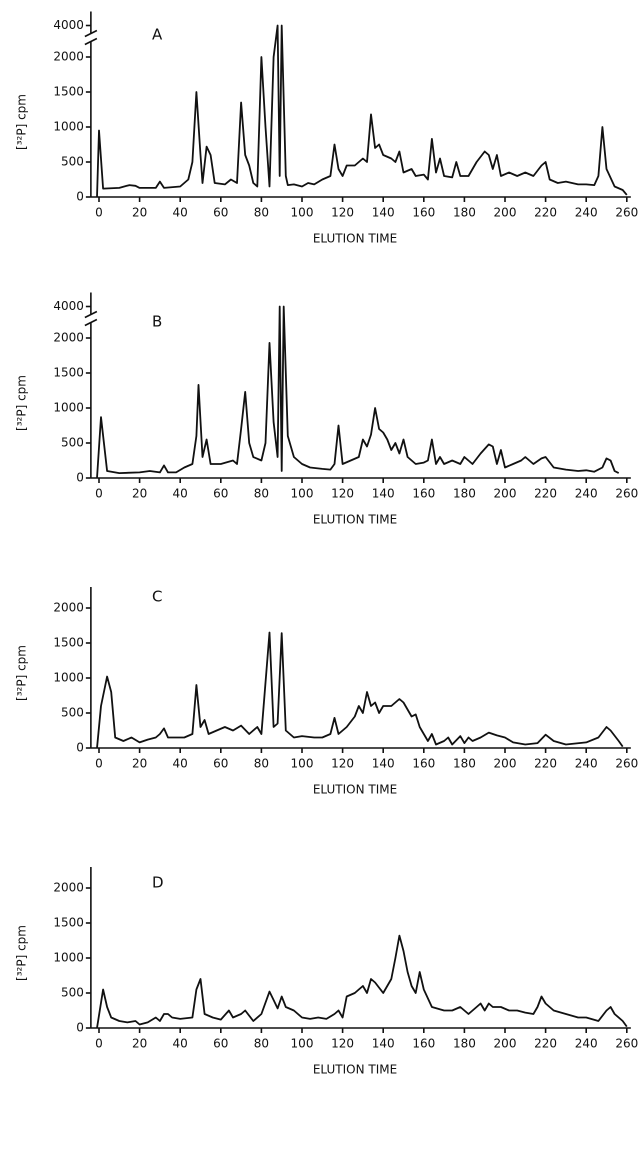 Image resolution: width=641 pixels, height=1149 pixels. What do you see at coordinates (157, 597) in the screenshot?
I see `panel-title: C` at bounding box center [157, 597].